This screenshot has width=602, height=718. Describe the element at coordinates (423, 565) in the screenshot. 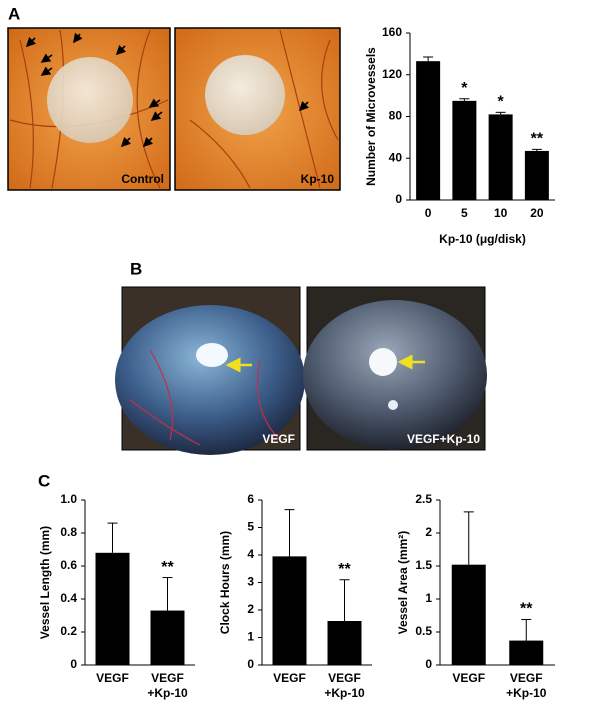

I see `y-tick-label: 1.5` at that location.